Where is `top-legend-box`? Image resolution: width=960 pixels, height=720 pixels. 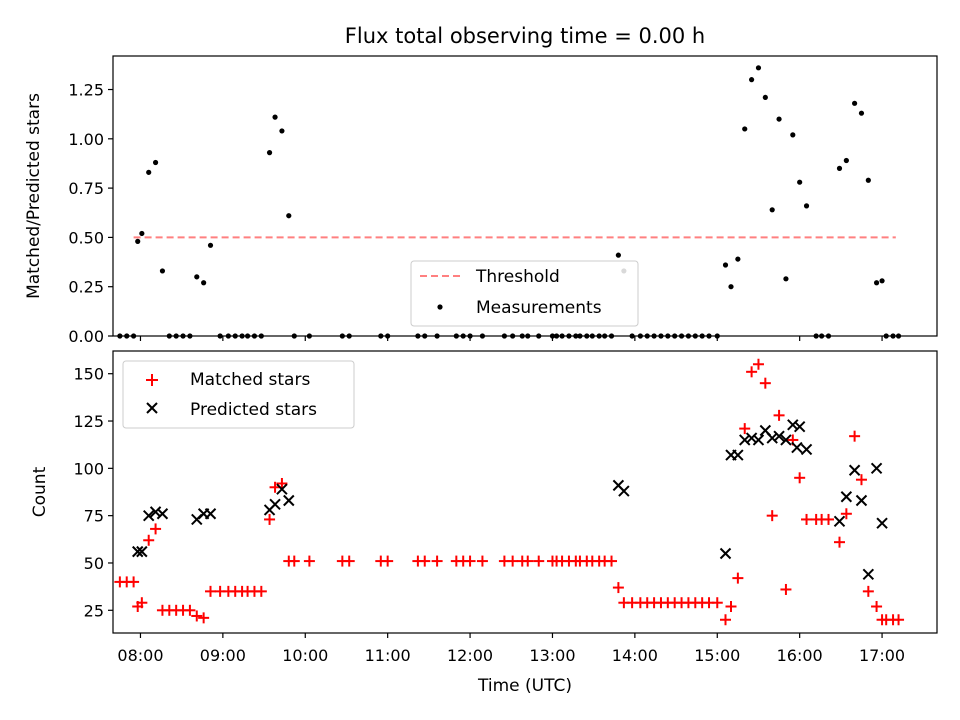 top-legend-box is located at coordinates (524, 293).